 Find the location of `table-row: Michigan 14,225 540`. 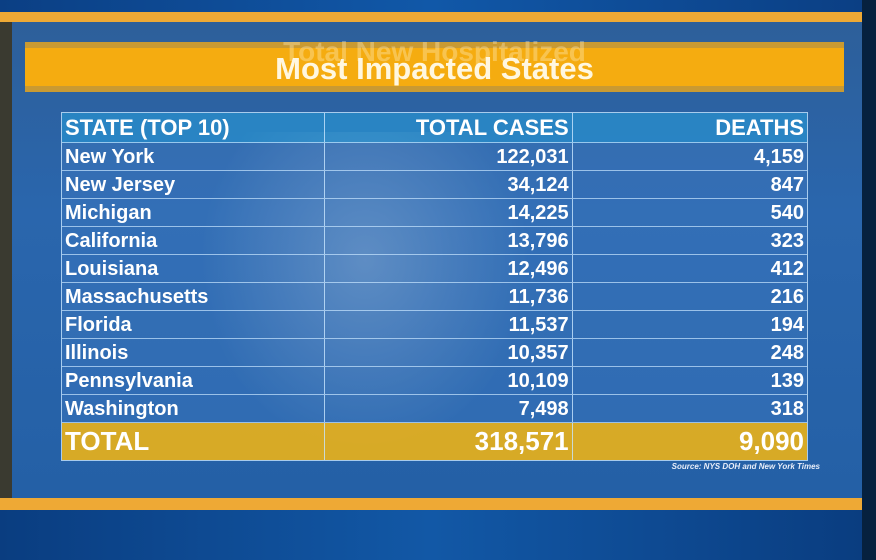

table-row: Michigan 14,225 540 is located at coordinates (434, 213).